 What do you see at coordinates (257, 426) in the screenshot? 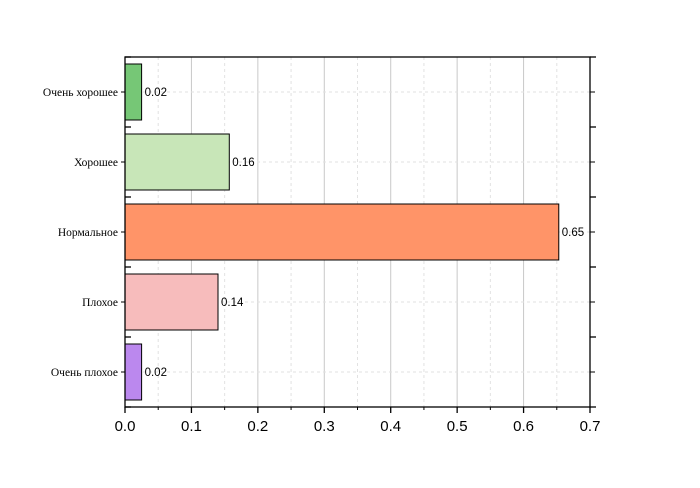
I see `x-tick-label: 0.2` at bounding box center [257, 426].